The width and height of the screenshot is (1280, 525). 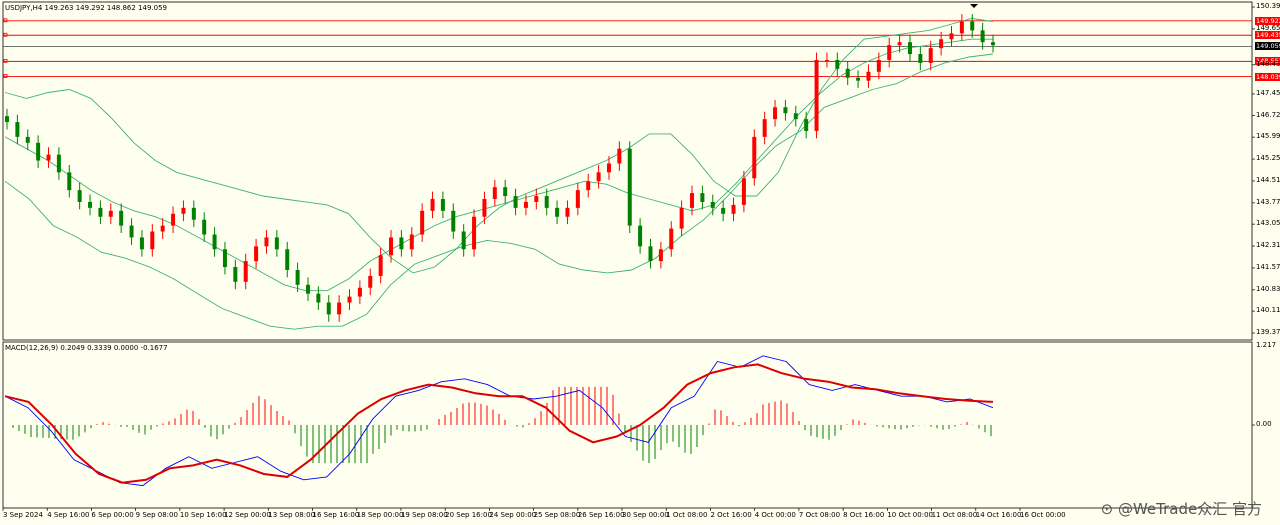 What do you see at coordinates (1181, 509) in the screenshot?
I see `watermark: ⊙ @WeTrade众汇 官方` at bounding box center [1181, 509].